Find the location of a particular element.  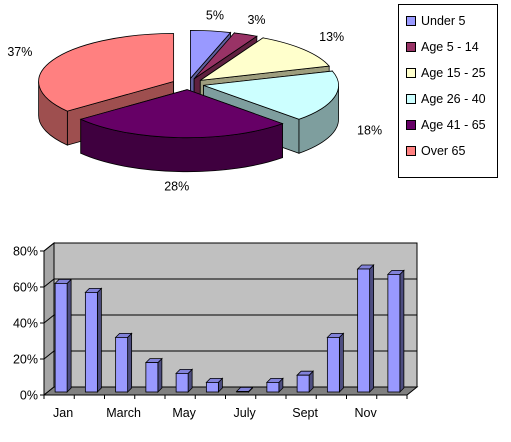

x-tick-label: March is located at coordinates (123, 413).